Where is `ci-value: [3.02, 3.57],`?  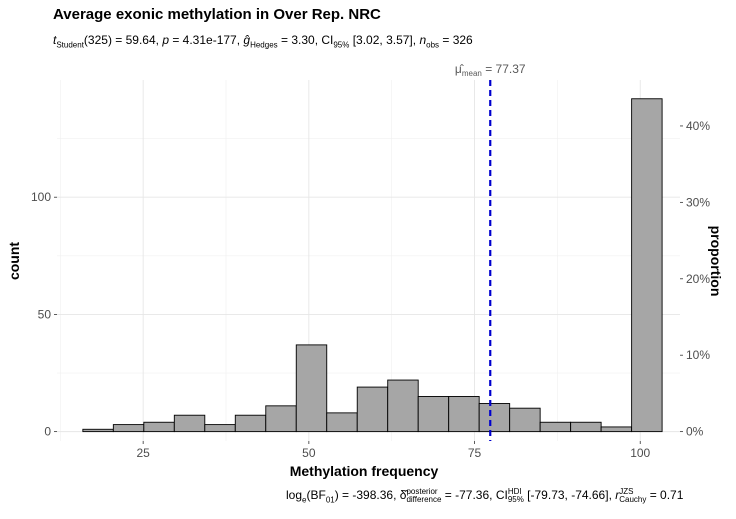
ci-value: [3.02, 3.57], is located at coordinates (384, 40).